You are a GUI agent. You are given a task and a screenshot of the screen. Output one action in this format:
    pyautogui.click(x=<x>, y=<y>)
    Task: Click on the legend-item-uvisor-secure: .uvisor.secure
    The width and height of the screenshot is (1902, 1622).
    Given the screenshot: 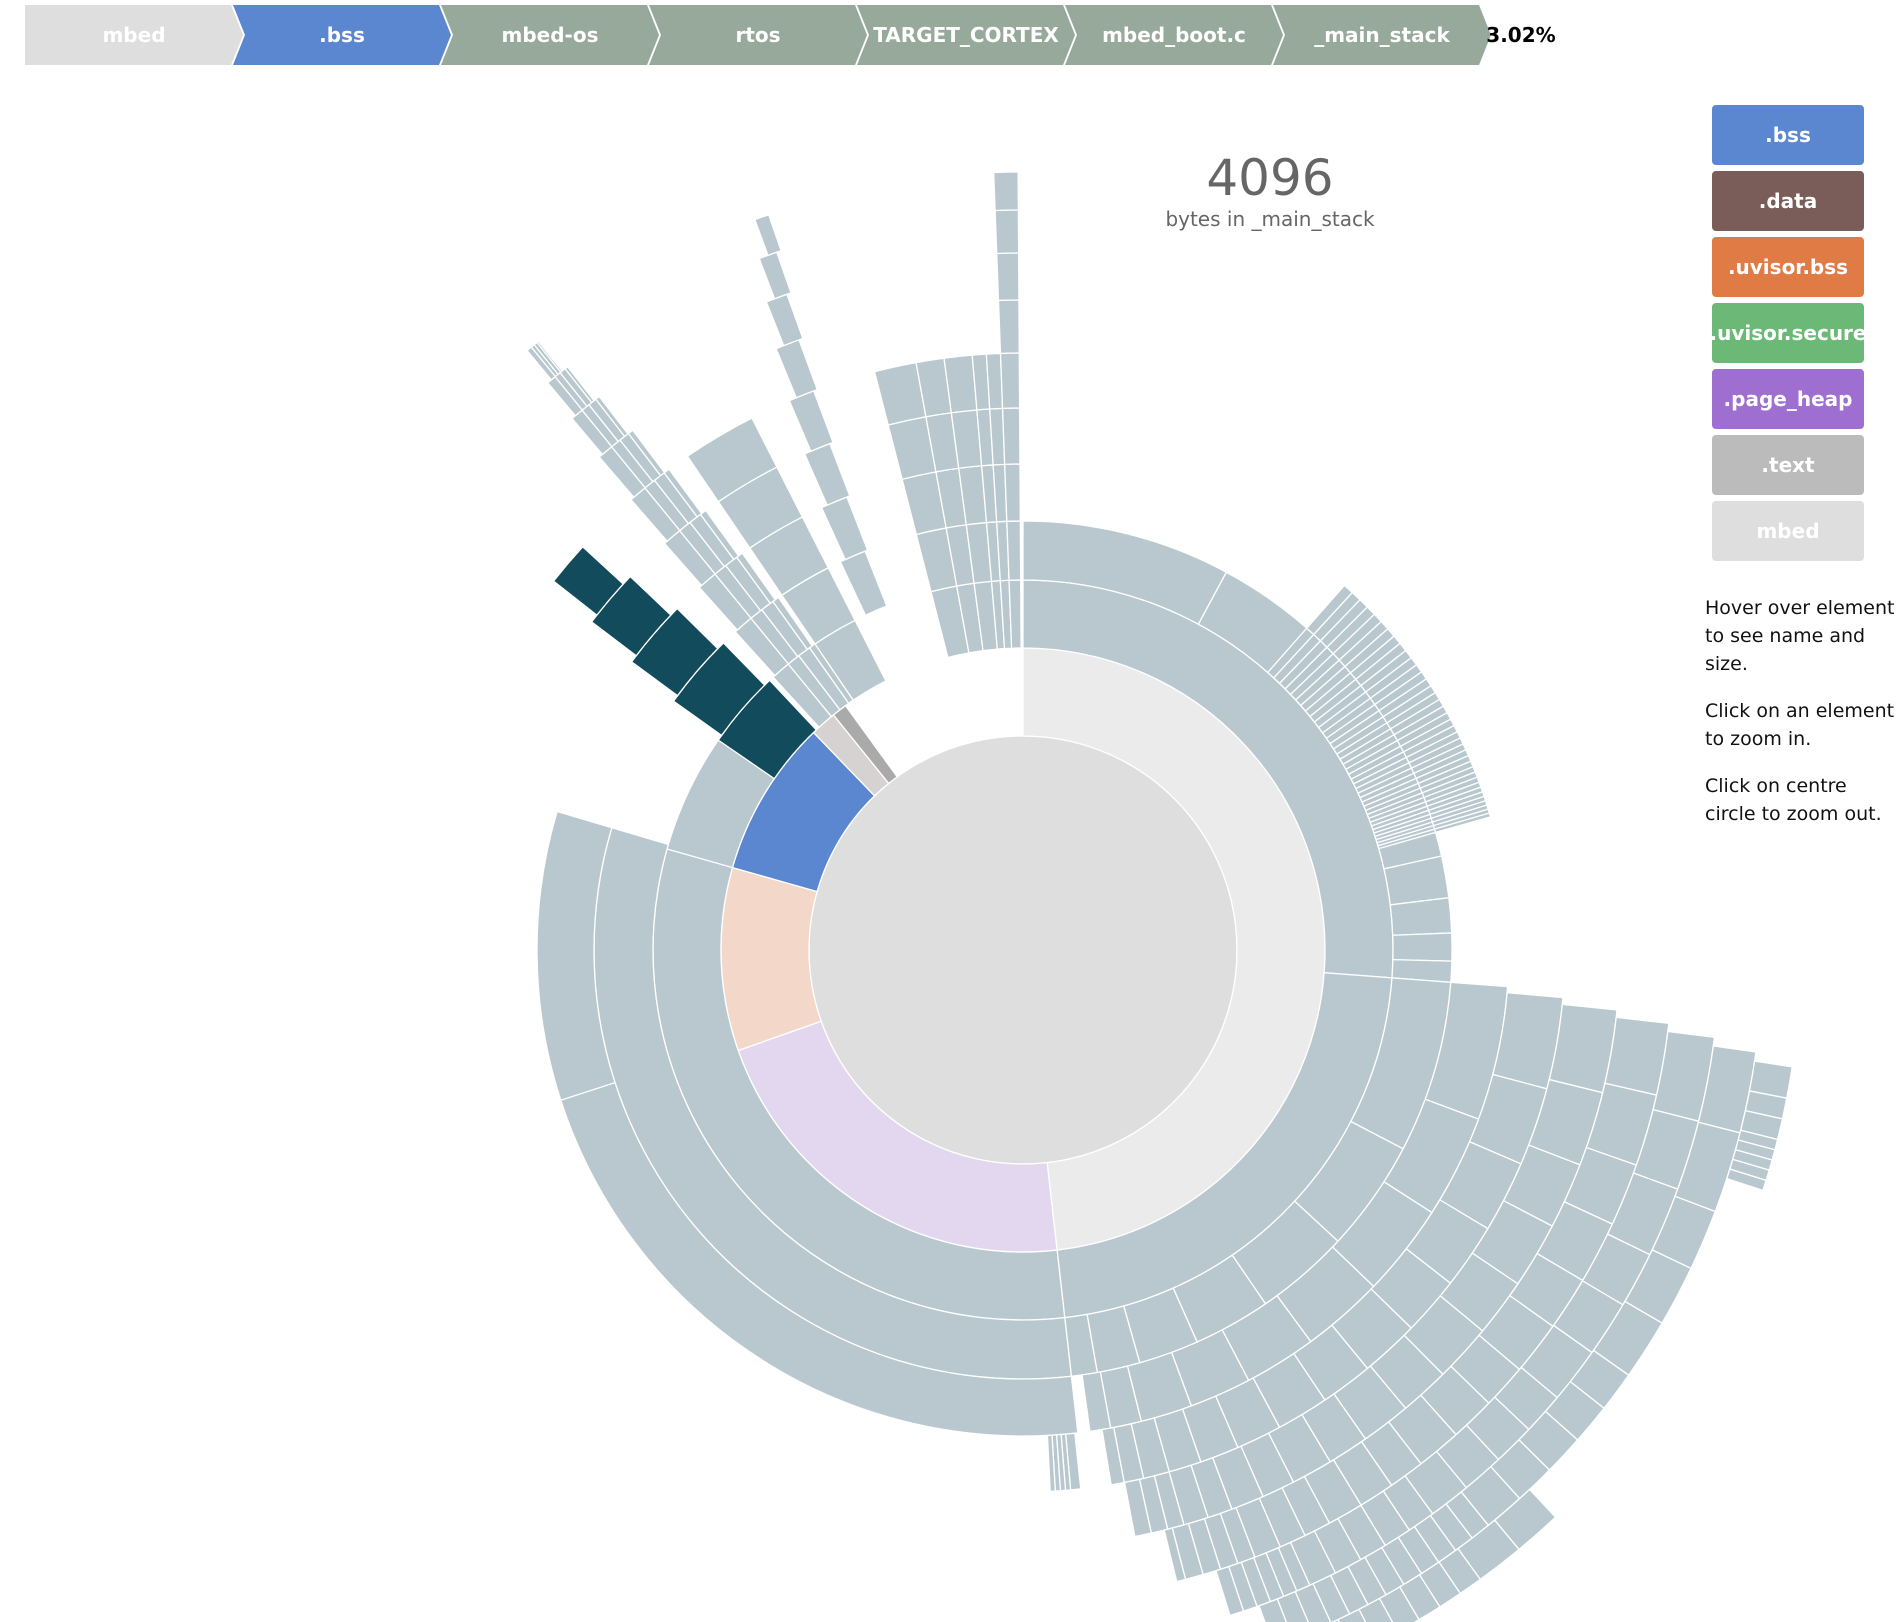 What is the action you would take?
    pyautogui.click(x=1788, y=333)
    